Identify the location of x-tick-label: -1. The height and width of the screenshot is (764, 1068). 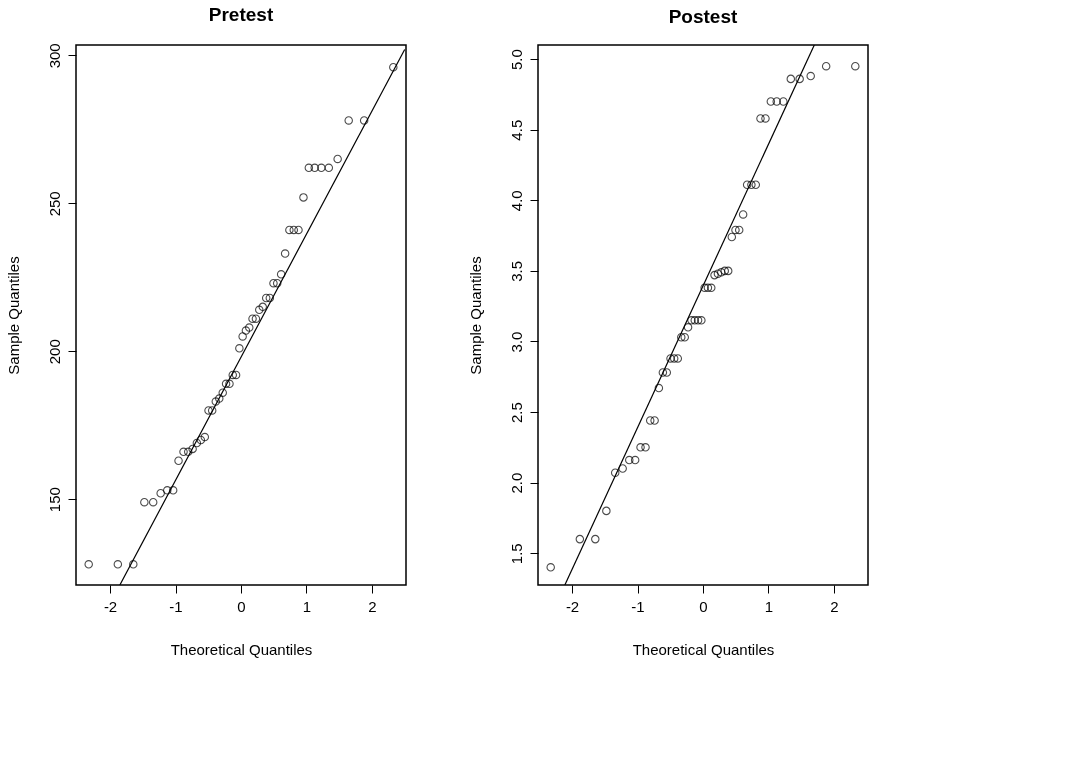
(638, 606).